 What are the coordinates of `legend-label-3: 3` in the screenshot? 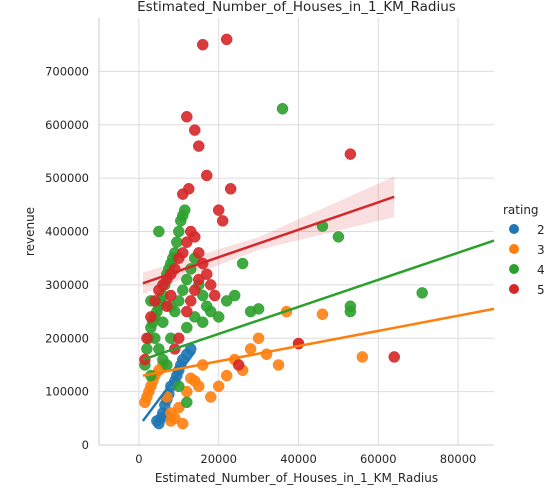 It's located at (541, 250).